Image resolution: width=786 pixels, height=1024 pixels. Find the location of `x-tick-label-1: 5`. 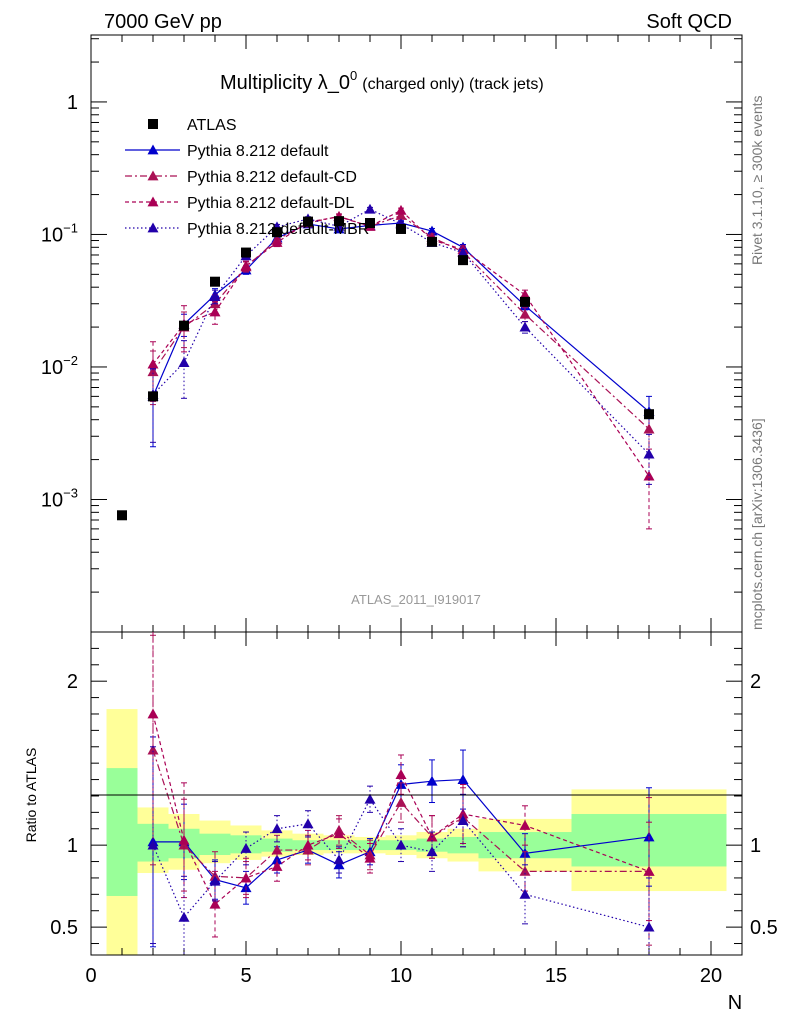

x-tick-label-1: 5 is located at coordinates (245, 976).